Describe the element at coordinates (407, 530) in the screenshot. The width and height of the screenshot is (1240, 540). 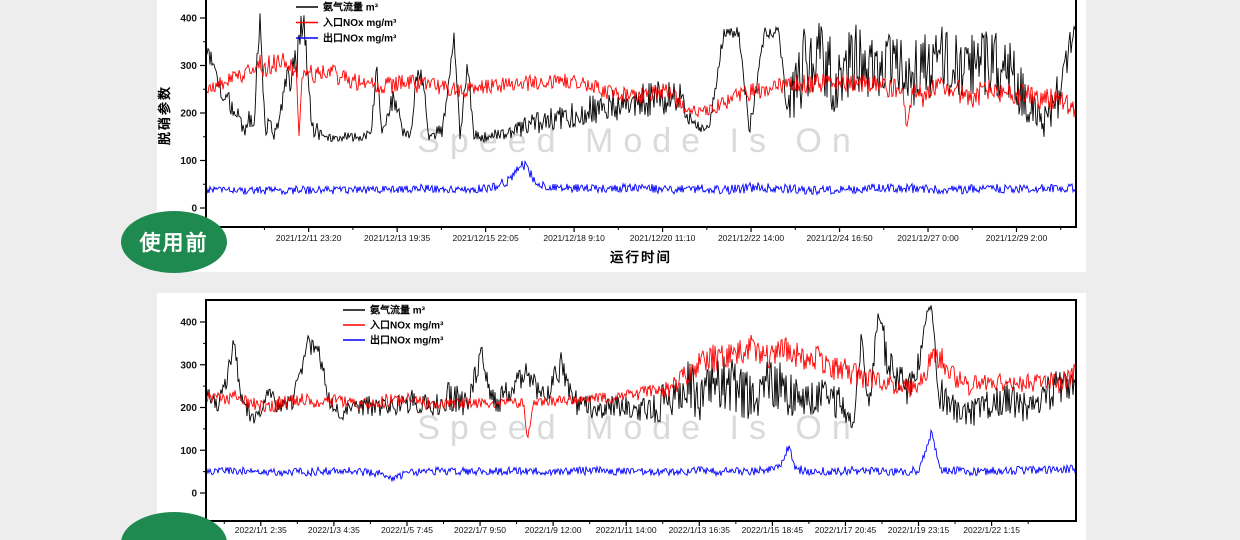
I see `x-tick-label: 2022/1/5 7:45` at that location.